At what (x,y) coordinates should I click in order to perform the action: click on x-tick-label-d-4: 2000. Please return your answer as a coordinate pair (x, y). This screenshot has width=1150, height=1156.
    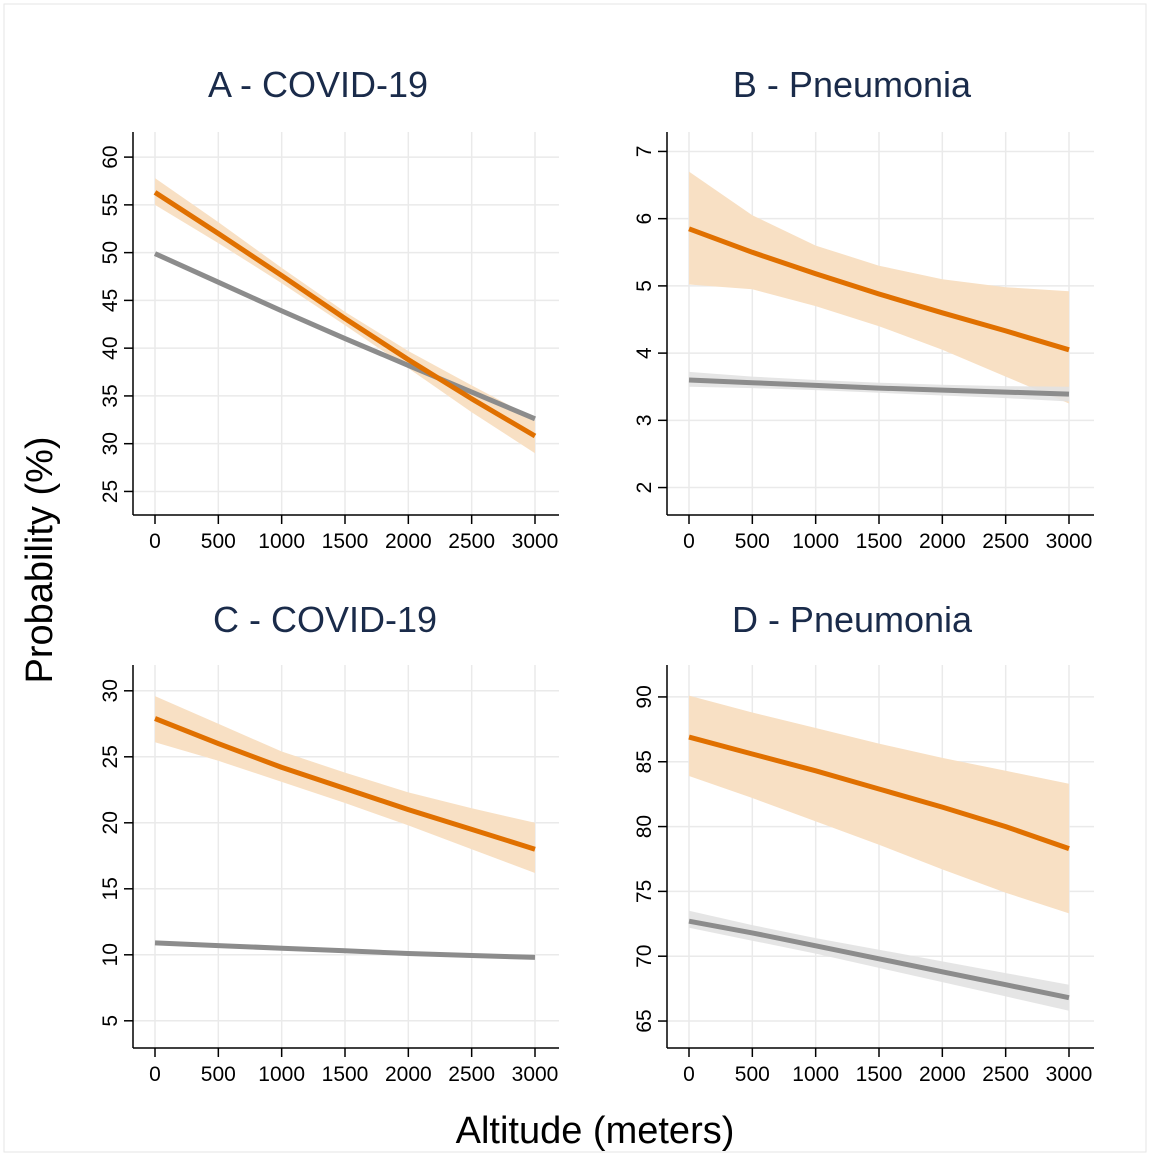
    Looking at the image, I should click on (942, 1074).